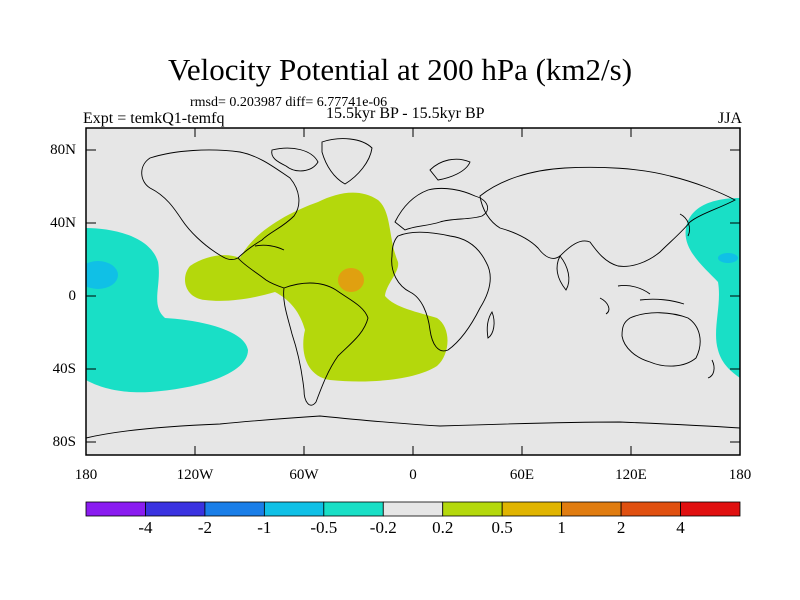 The image size is (800, 600). Describe the element at coordinates (324, 527) in the screenshot. I see `colorbar-label: -0.5` at that location.